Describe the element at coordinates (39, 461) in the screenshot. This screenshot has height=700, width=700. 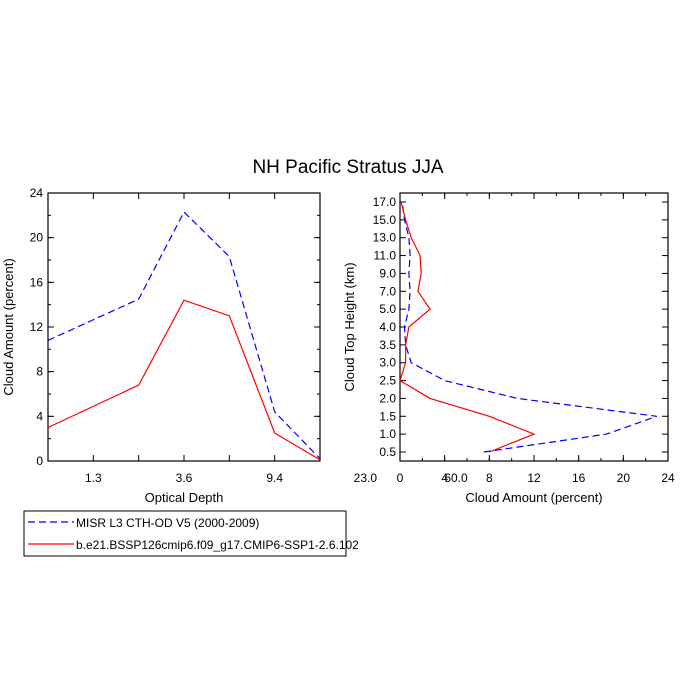
I see `y-tick-label: 0` at that location.